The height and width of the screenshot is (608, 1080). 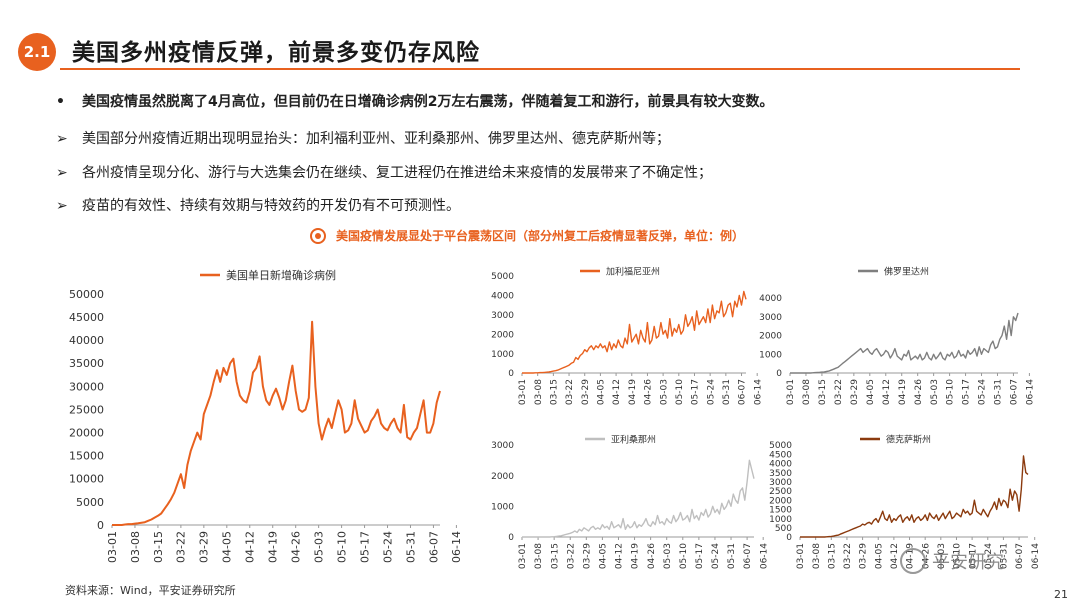 What do you see at coordinates (540, 236) in the screenshot?
I see `chart-heading-text: 美国疫情发展显处于平台震荡区间（部分州复工后疫情显著反弹，单位：例）` at bounding box center [540, 236].